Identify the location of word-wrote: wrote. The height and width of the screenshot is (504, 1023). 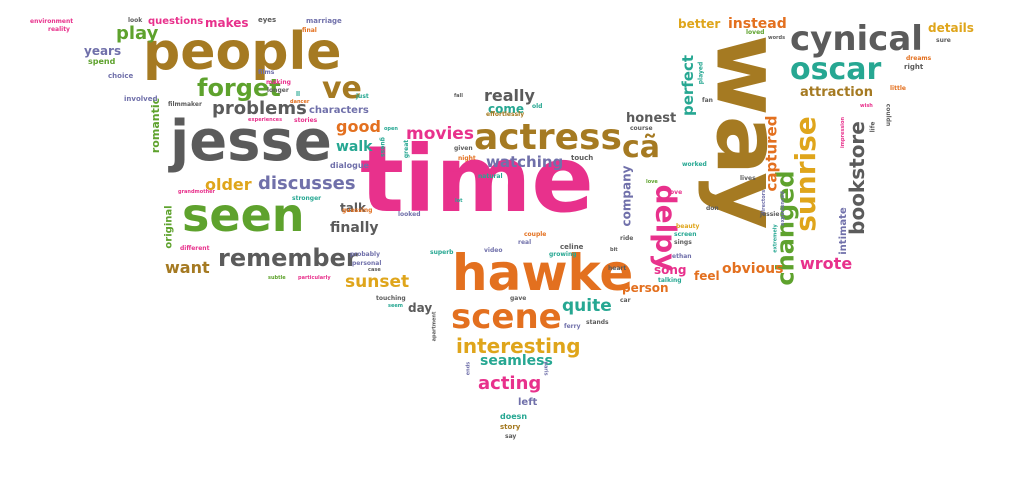
(826, 263).